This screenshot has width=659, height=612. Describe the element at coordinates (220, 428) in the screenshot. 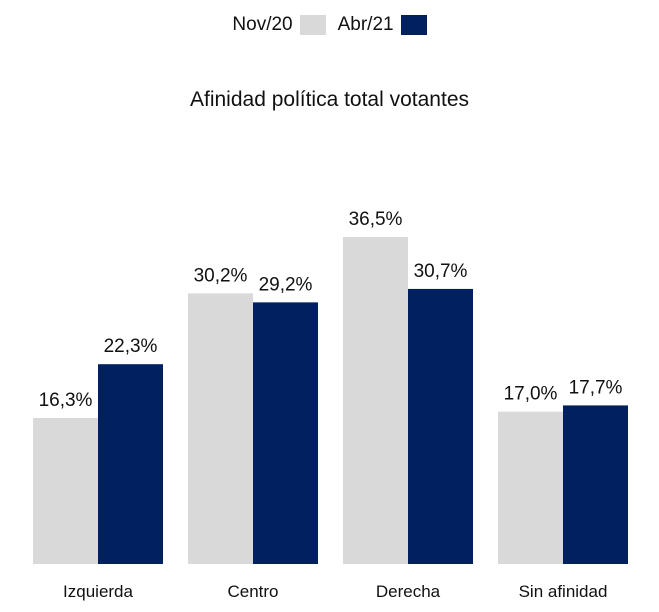

I see `bar-centro-nov20` at that location.